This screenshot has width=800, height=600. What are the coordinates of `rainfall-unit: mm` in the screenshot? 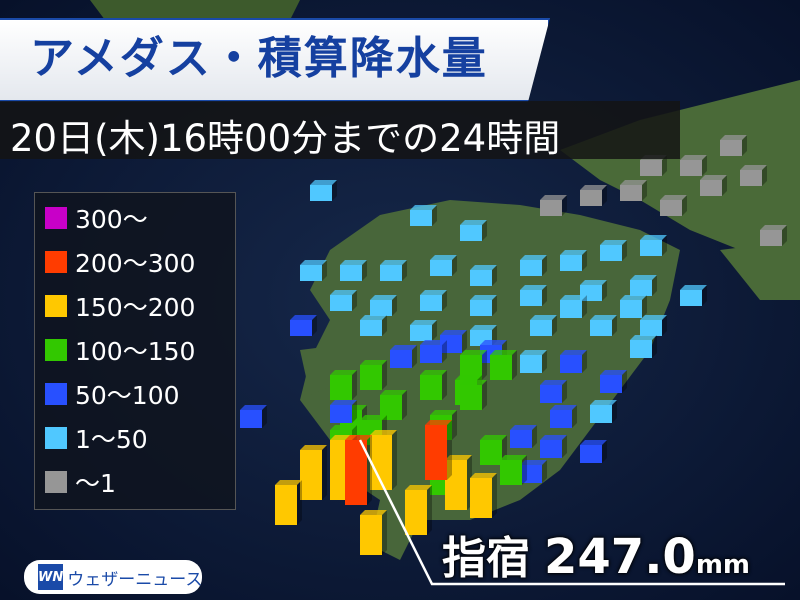 It's located at (723, 565).